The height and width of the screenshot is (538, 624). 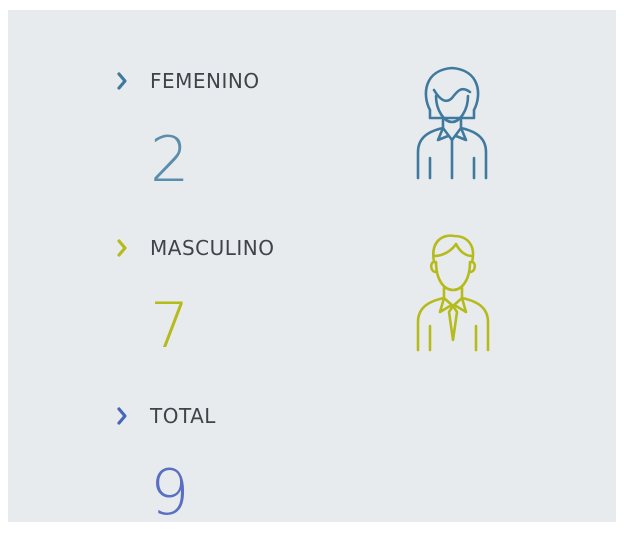 What do you see at coordinates (182, 416) in the screenshot?
I see `item-label: TOTAL` at bounding box center [182, 416].